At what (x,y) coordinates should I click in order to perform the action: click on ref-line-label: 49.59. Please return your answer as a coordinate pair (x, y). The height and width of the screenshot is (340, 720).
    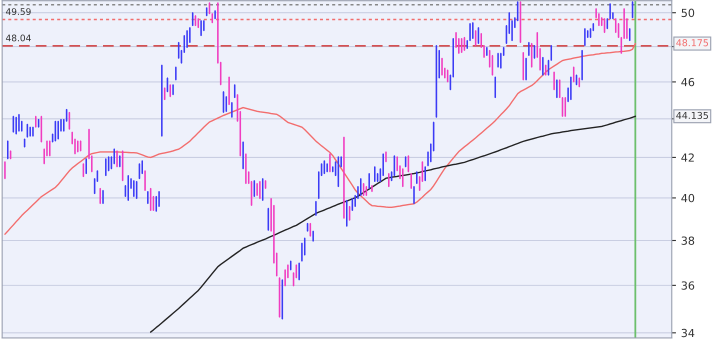
    Looking at the image, I should click on (18, 12).